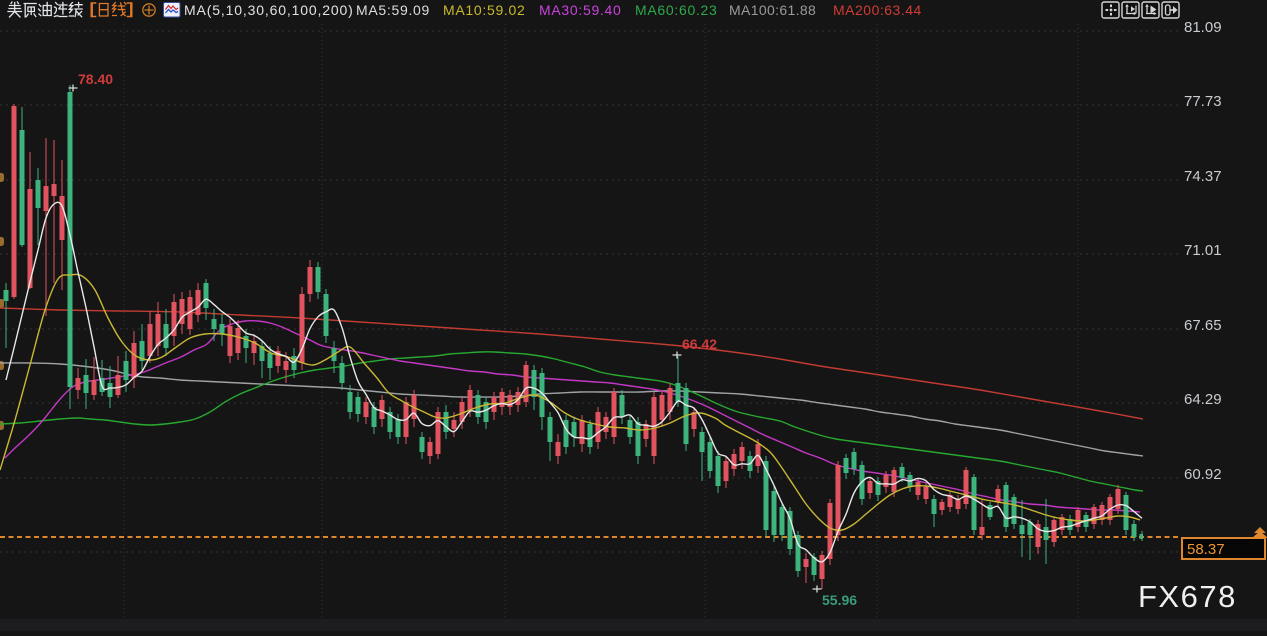  I want to click on svg-text: 66.42, so click(699, 344).